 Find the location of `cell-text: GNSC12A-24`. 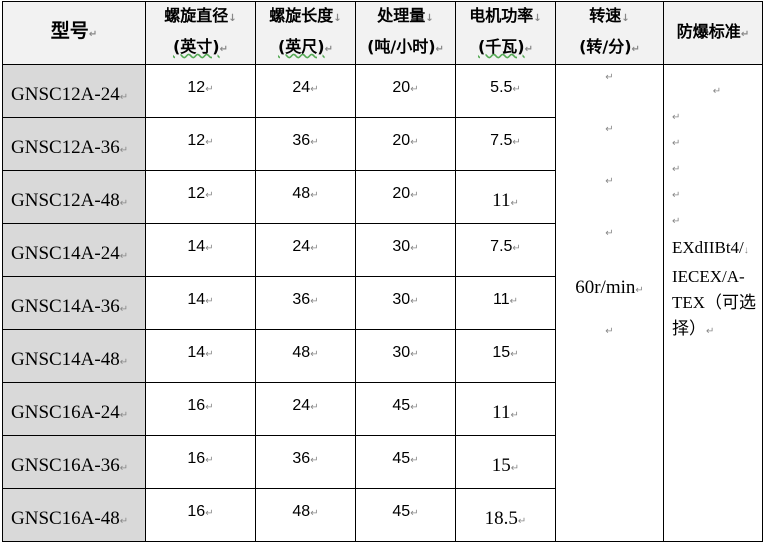

cell-text: GNSC12A-24 is located at coordinates (65, 94).